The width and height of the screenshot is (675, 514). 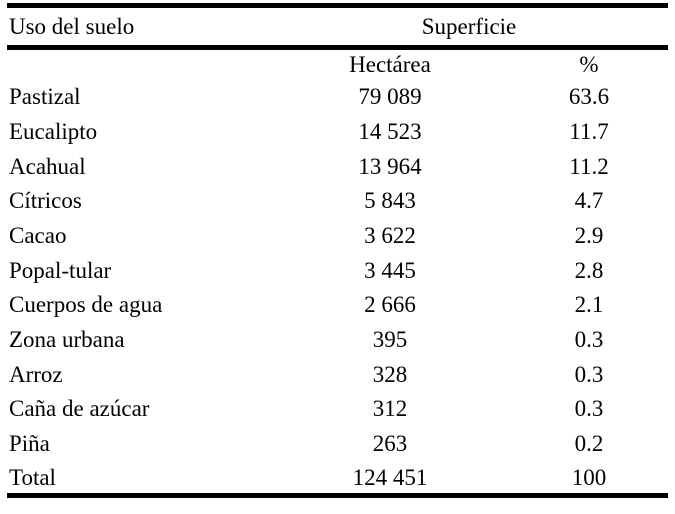 I want to click on row-label: Total, so click(x=32, y=477).